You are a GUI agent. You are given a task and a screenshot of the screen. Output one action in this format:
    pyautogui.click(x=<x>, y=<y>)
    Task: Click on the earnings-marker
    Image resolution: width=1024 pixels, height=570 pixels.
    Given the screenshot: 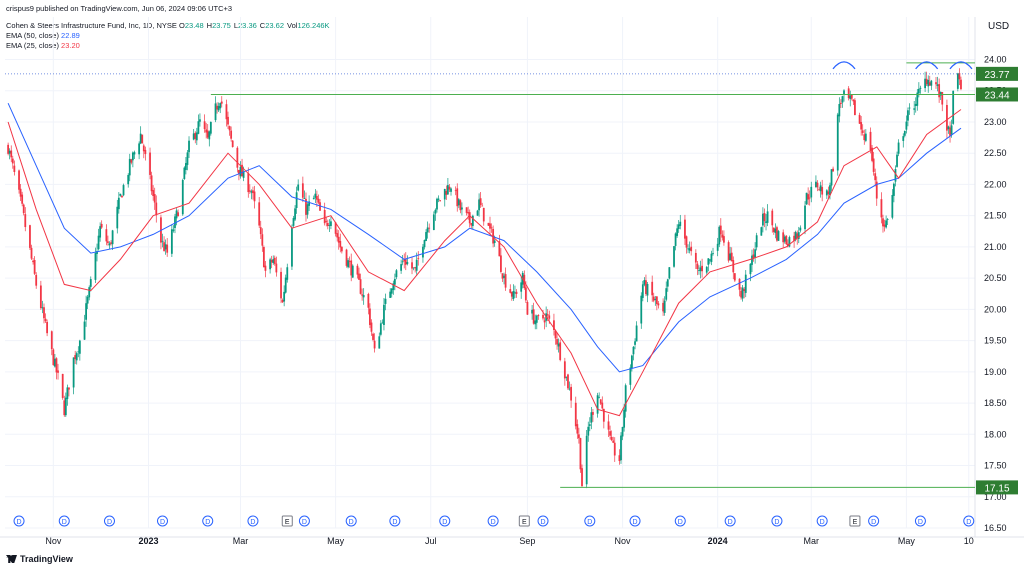 What is the action you would take?
    pyautogui.click(x=287, y=521)
    